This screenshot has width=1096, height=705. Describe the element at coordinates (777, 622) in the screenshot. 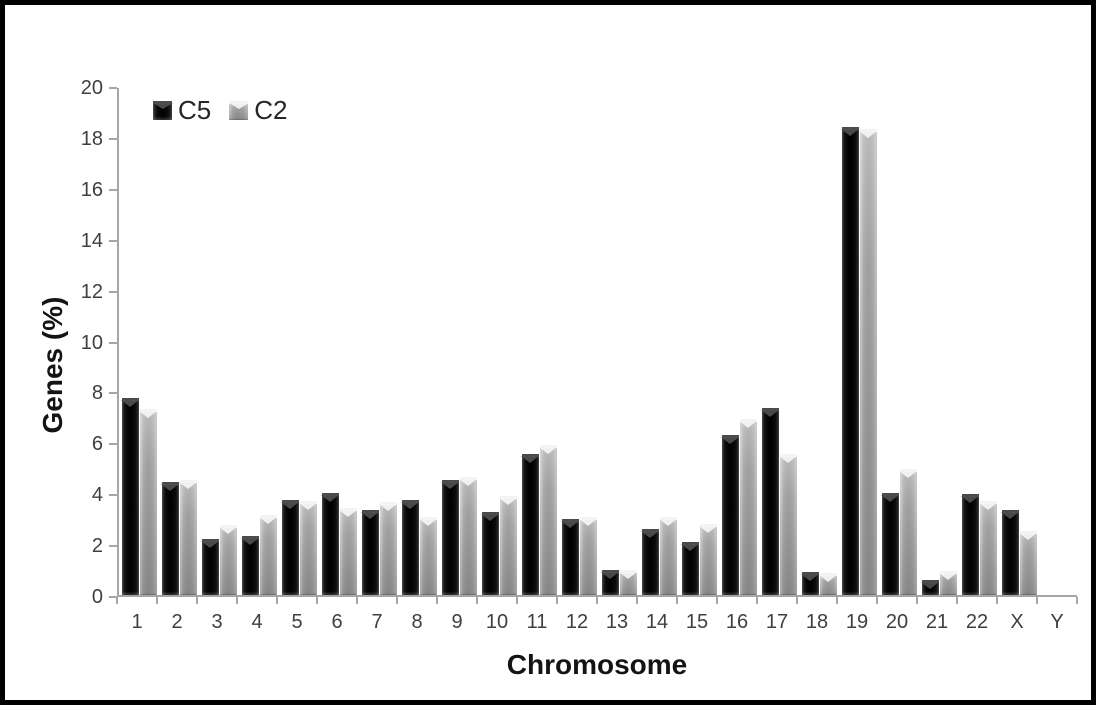

I see `x-tick-label-17: 17` at that location.